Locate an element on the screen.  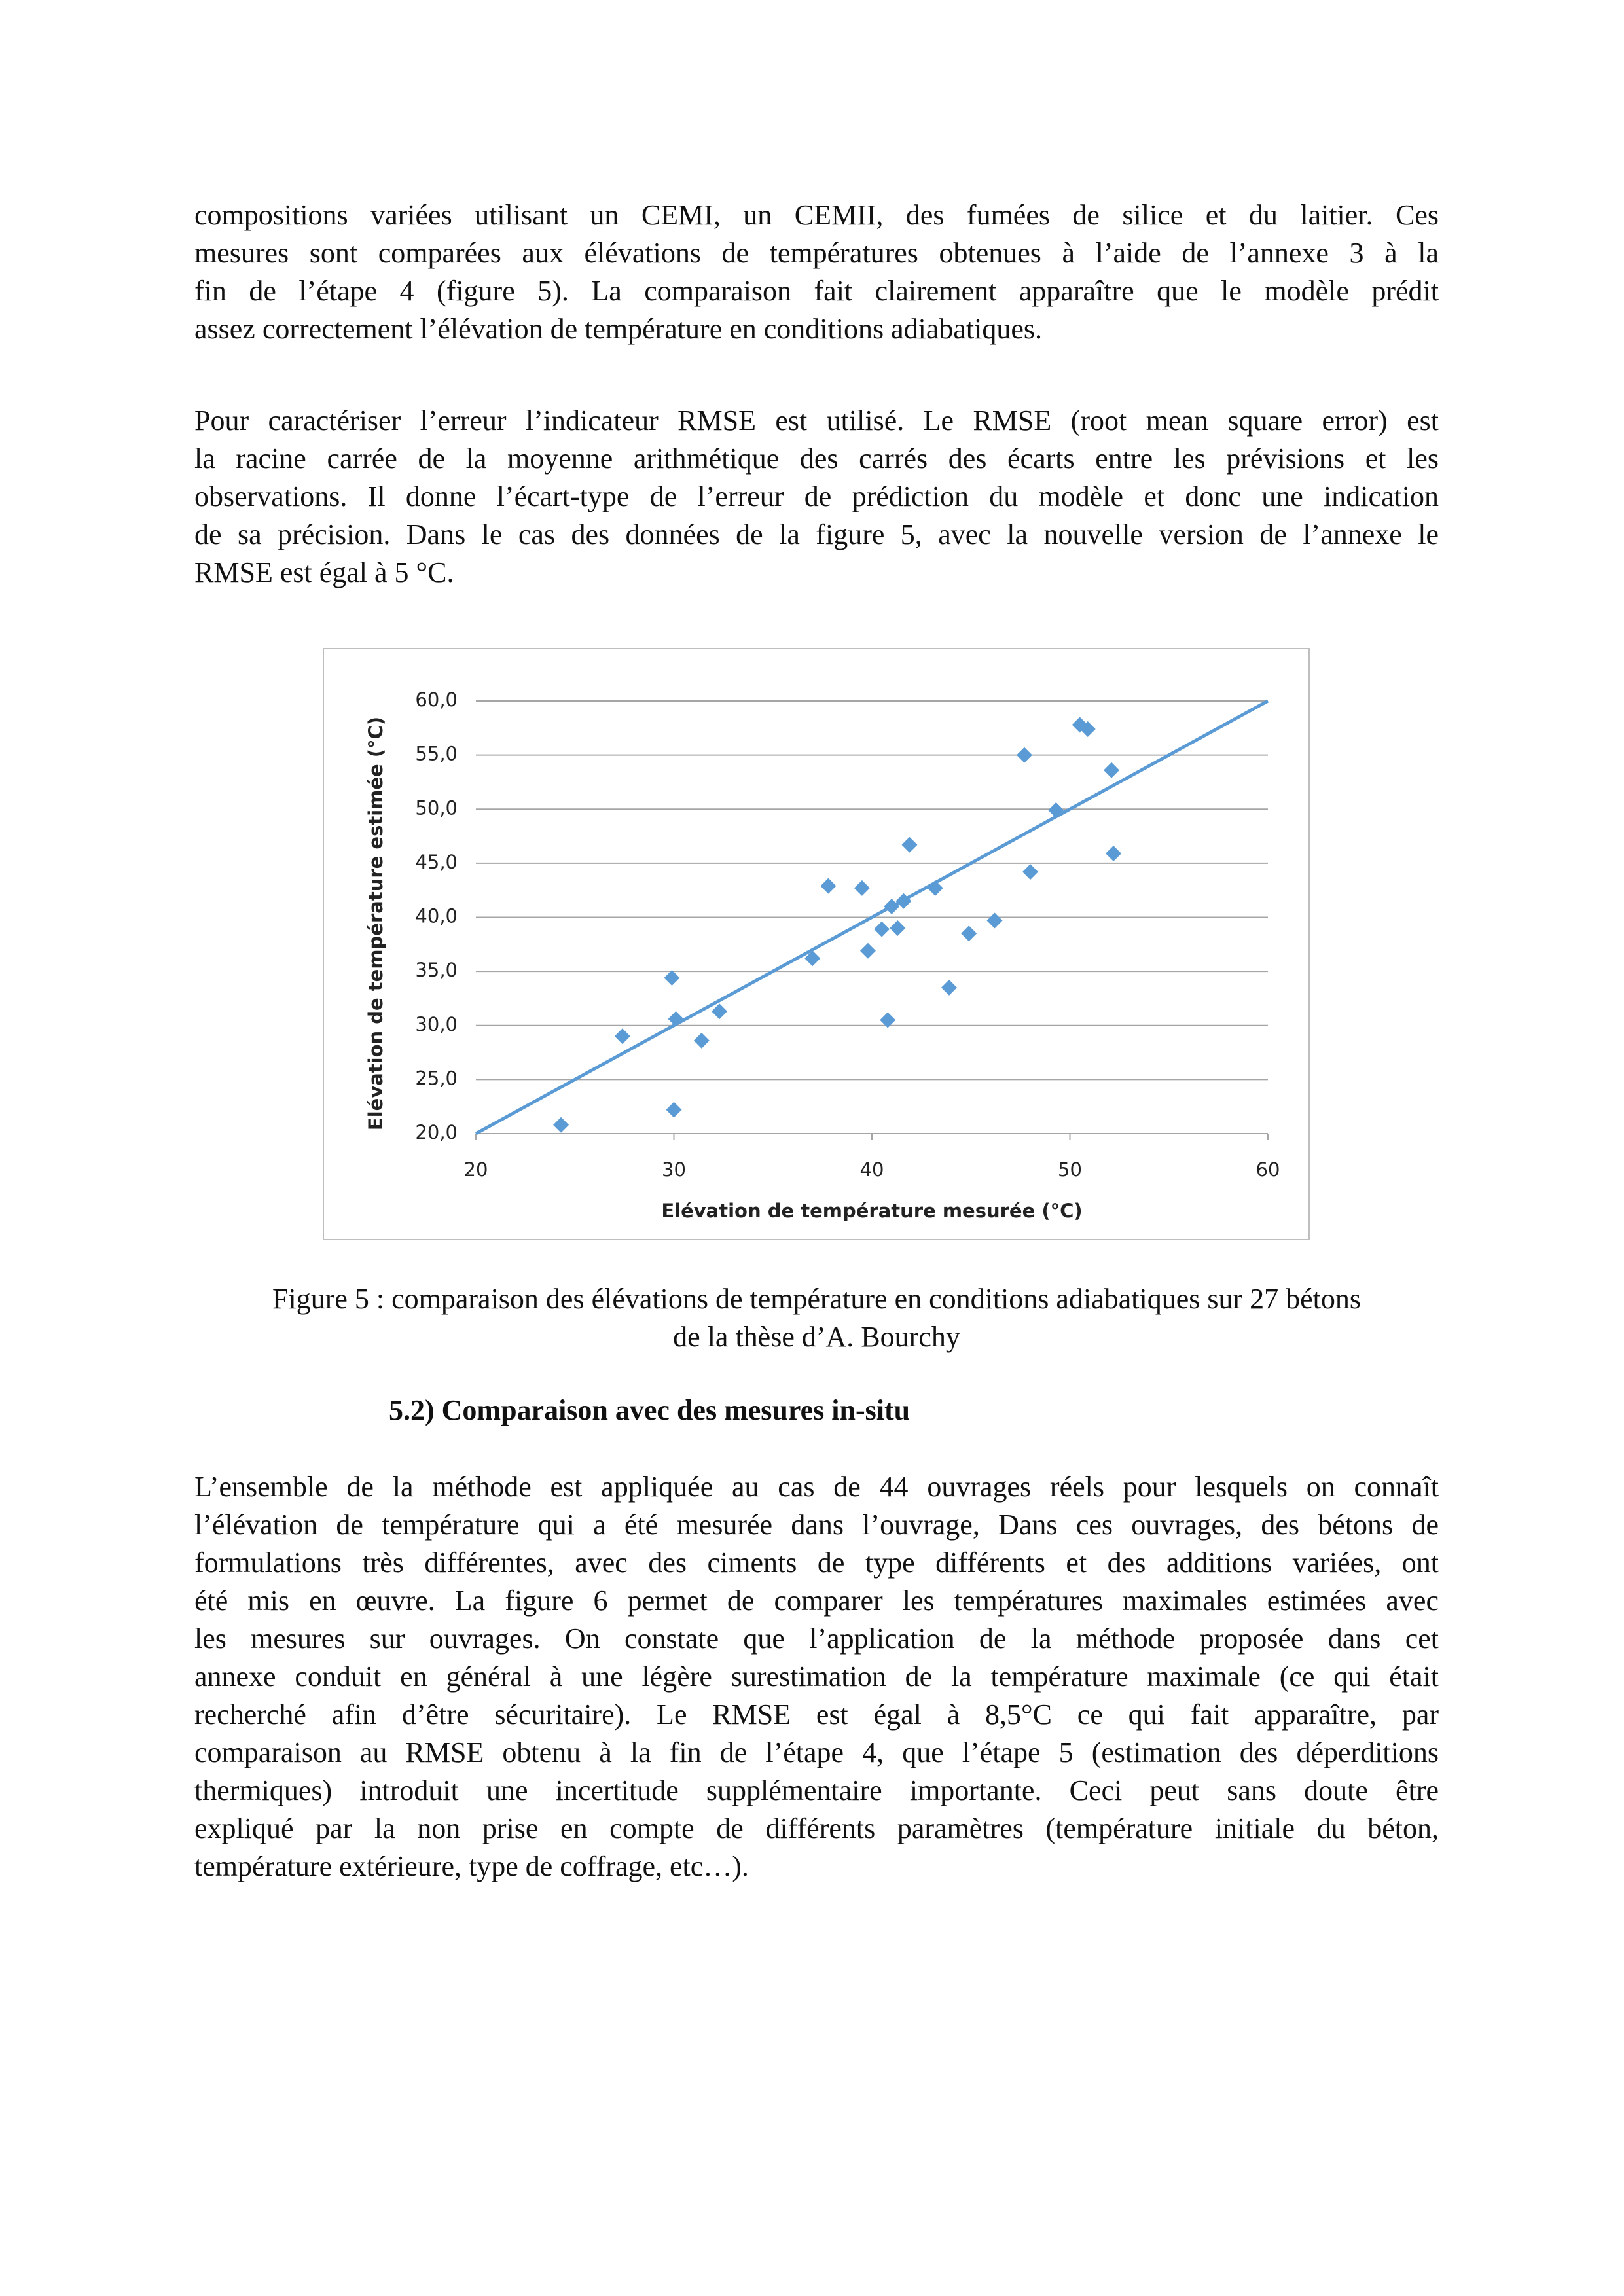
x-tick-label: 50 is located at coordinates (1070, 1169).